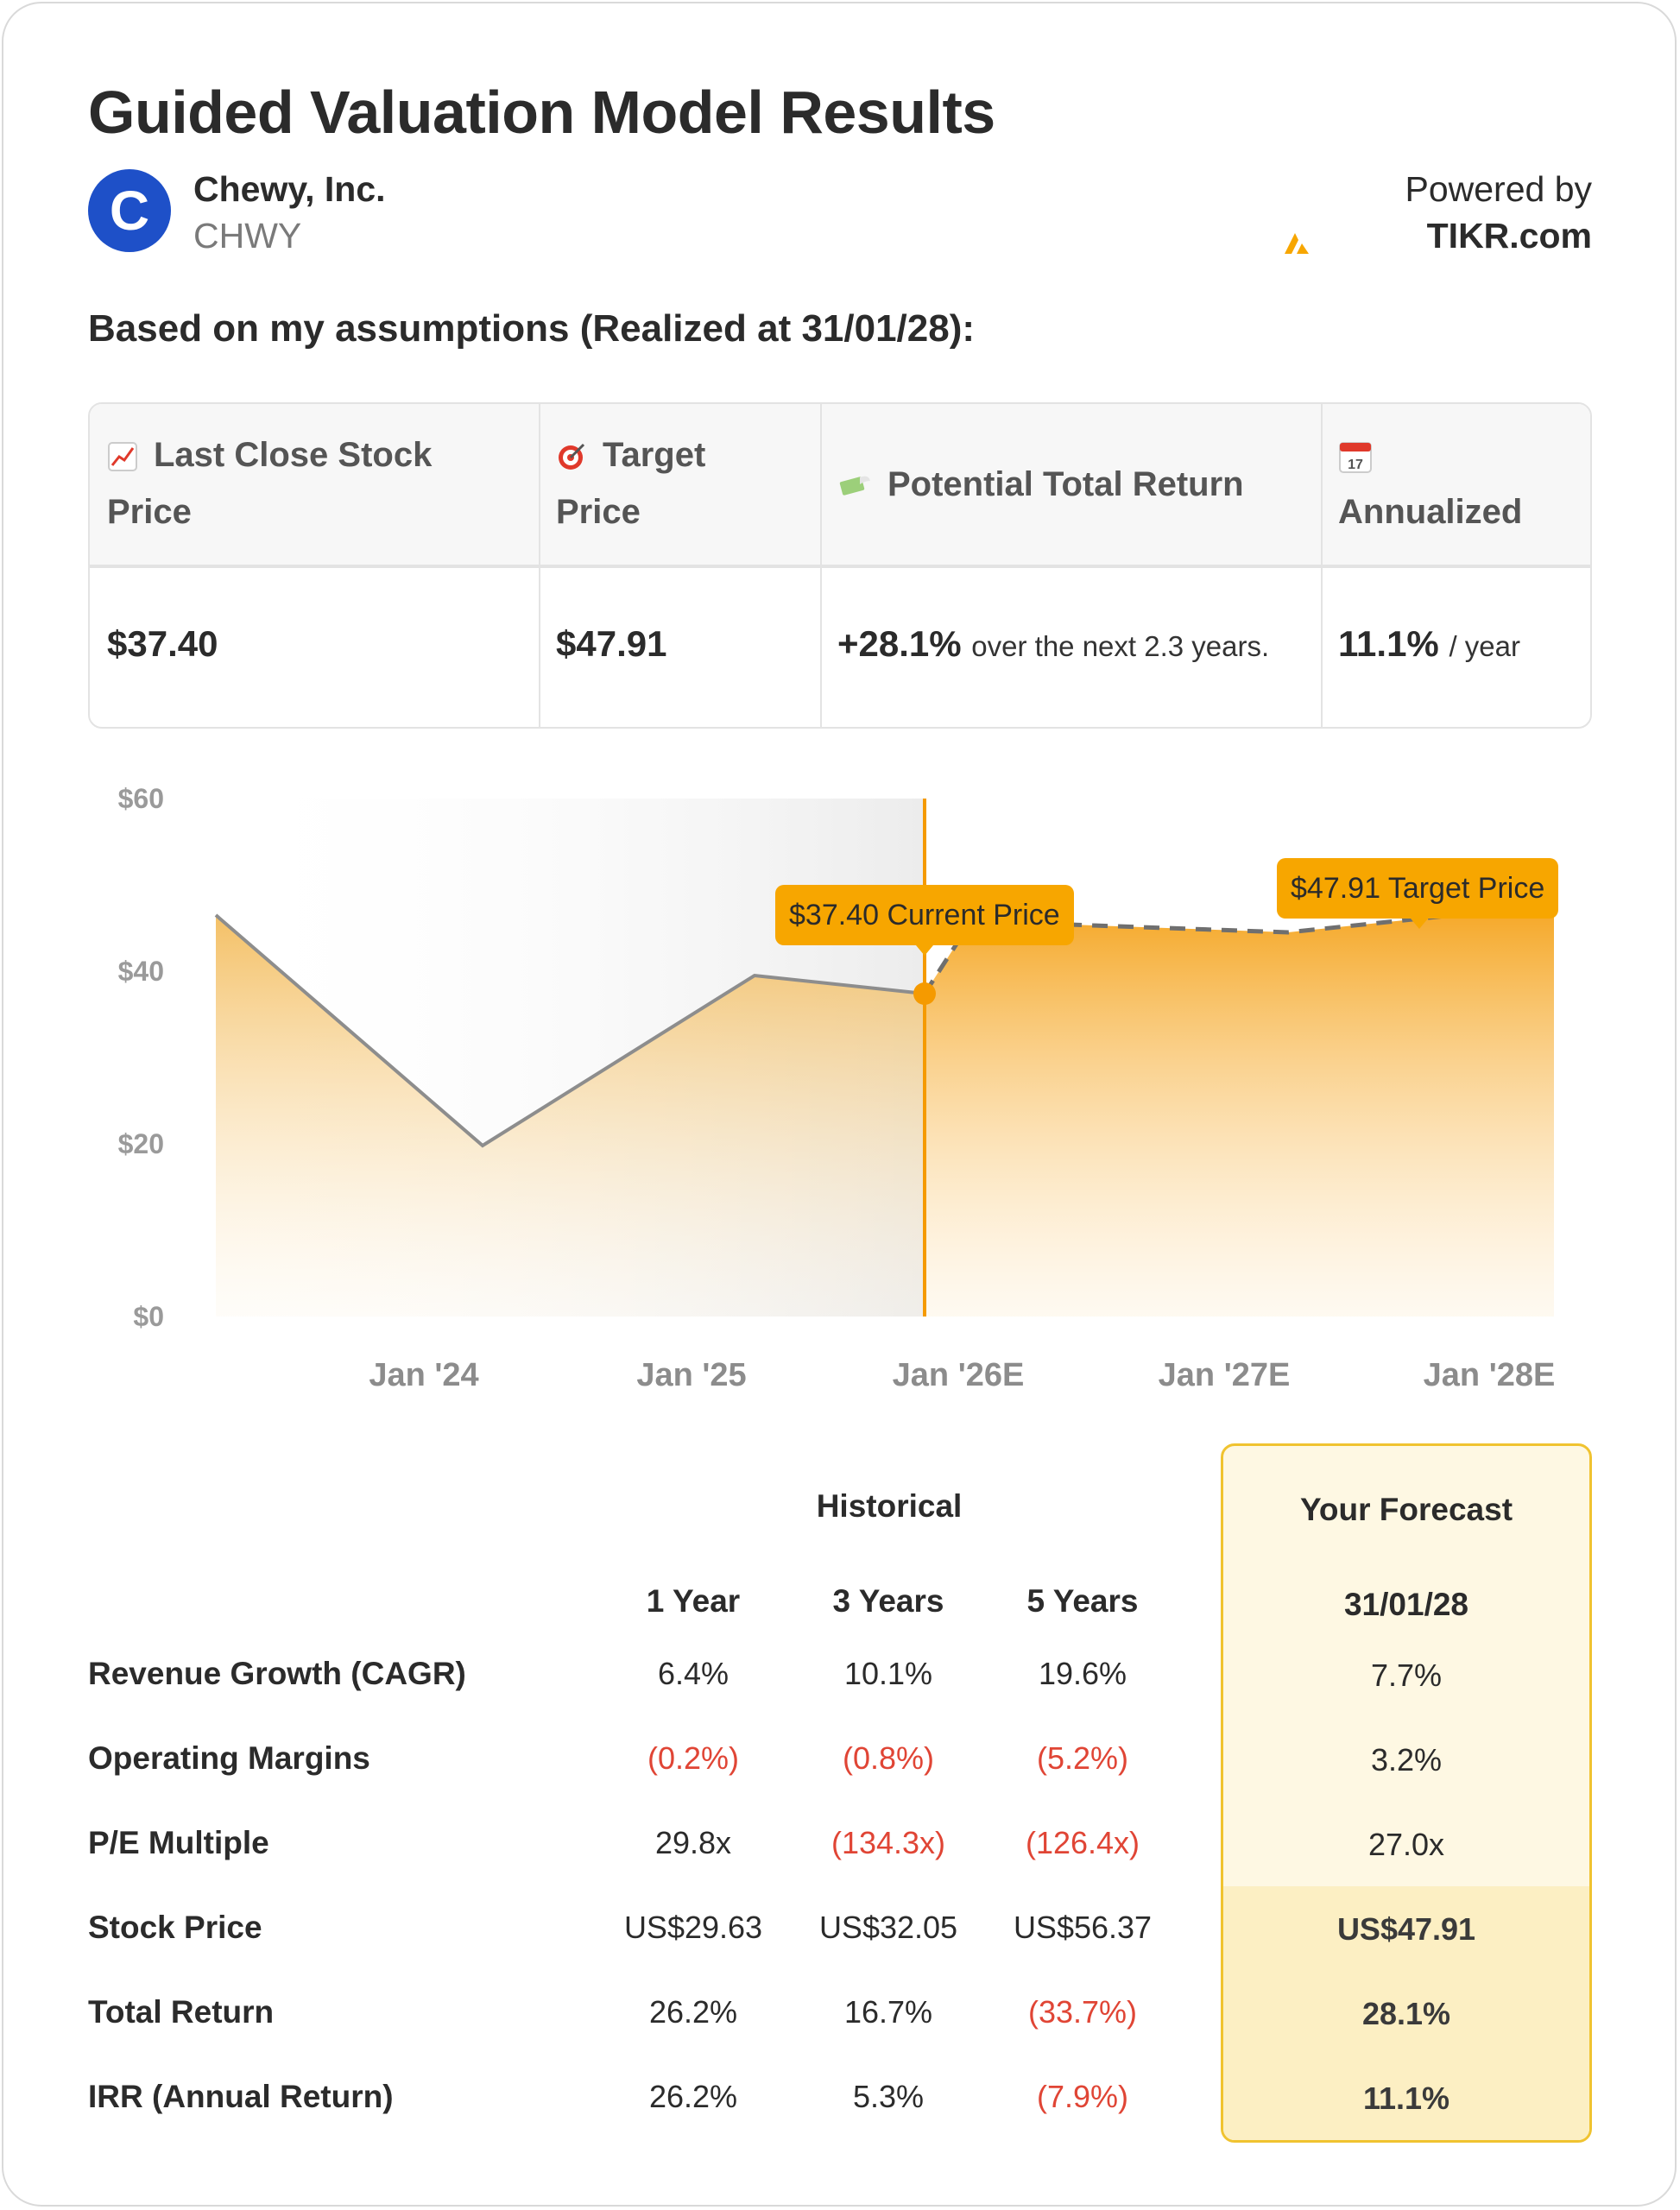 Image resolution: width=1680 pixels, height=2210 pixels. Describe the element at coordinates (572, 457) in the screenshot. I see `target-icon` at that location.